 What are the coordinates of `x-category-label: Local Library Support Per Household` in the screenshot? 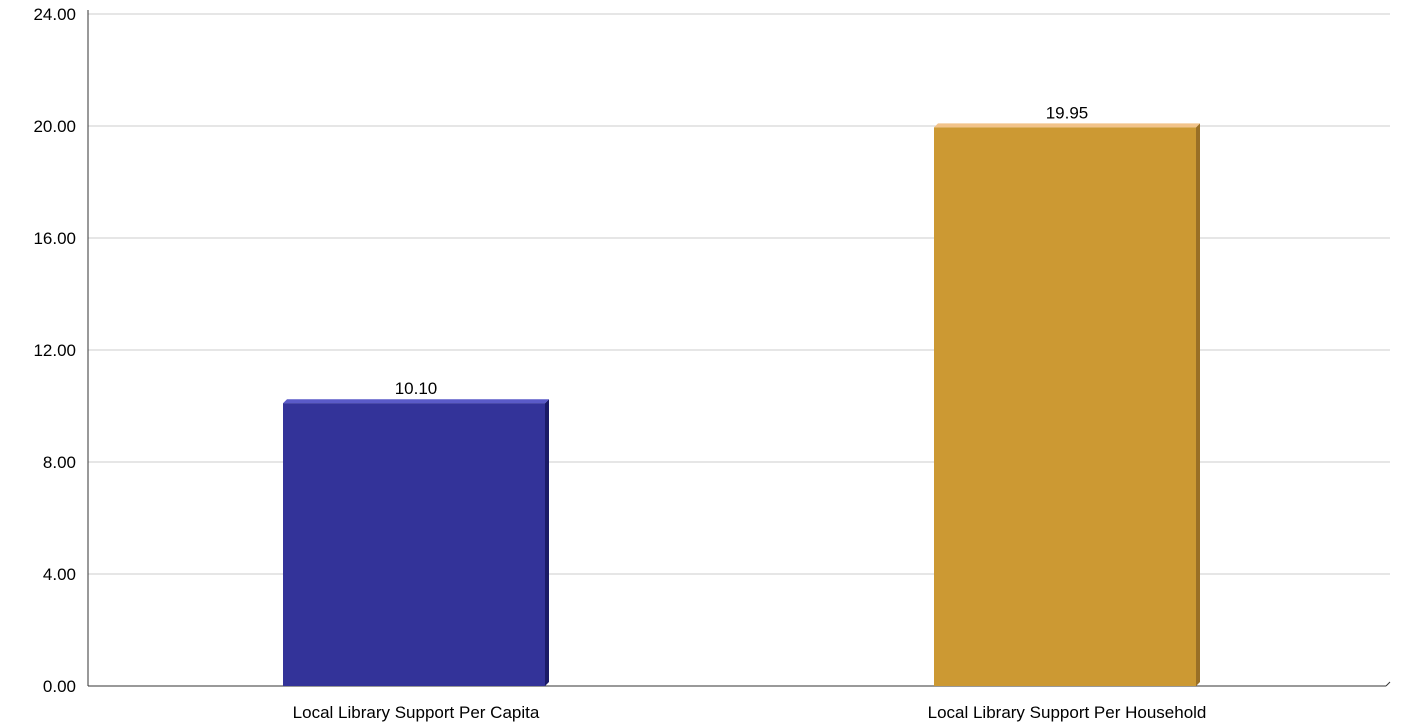 It's located at (1067, 712).